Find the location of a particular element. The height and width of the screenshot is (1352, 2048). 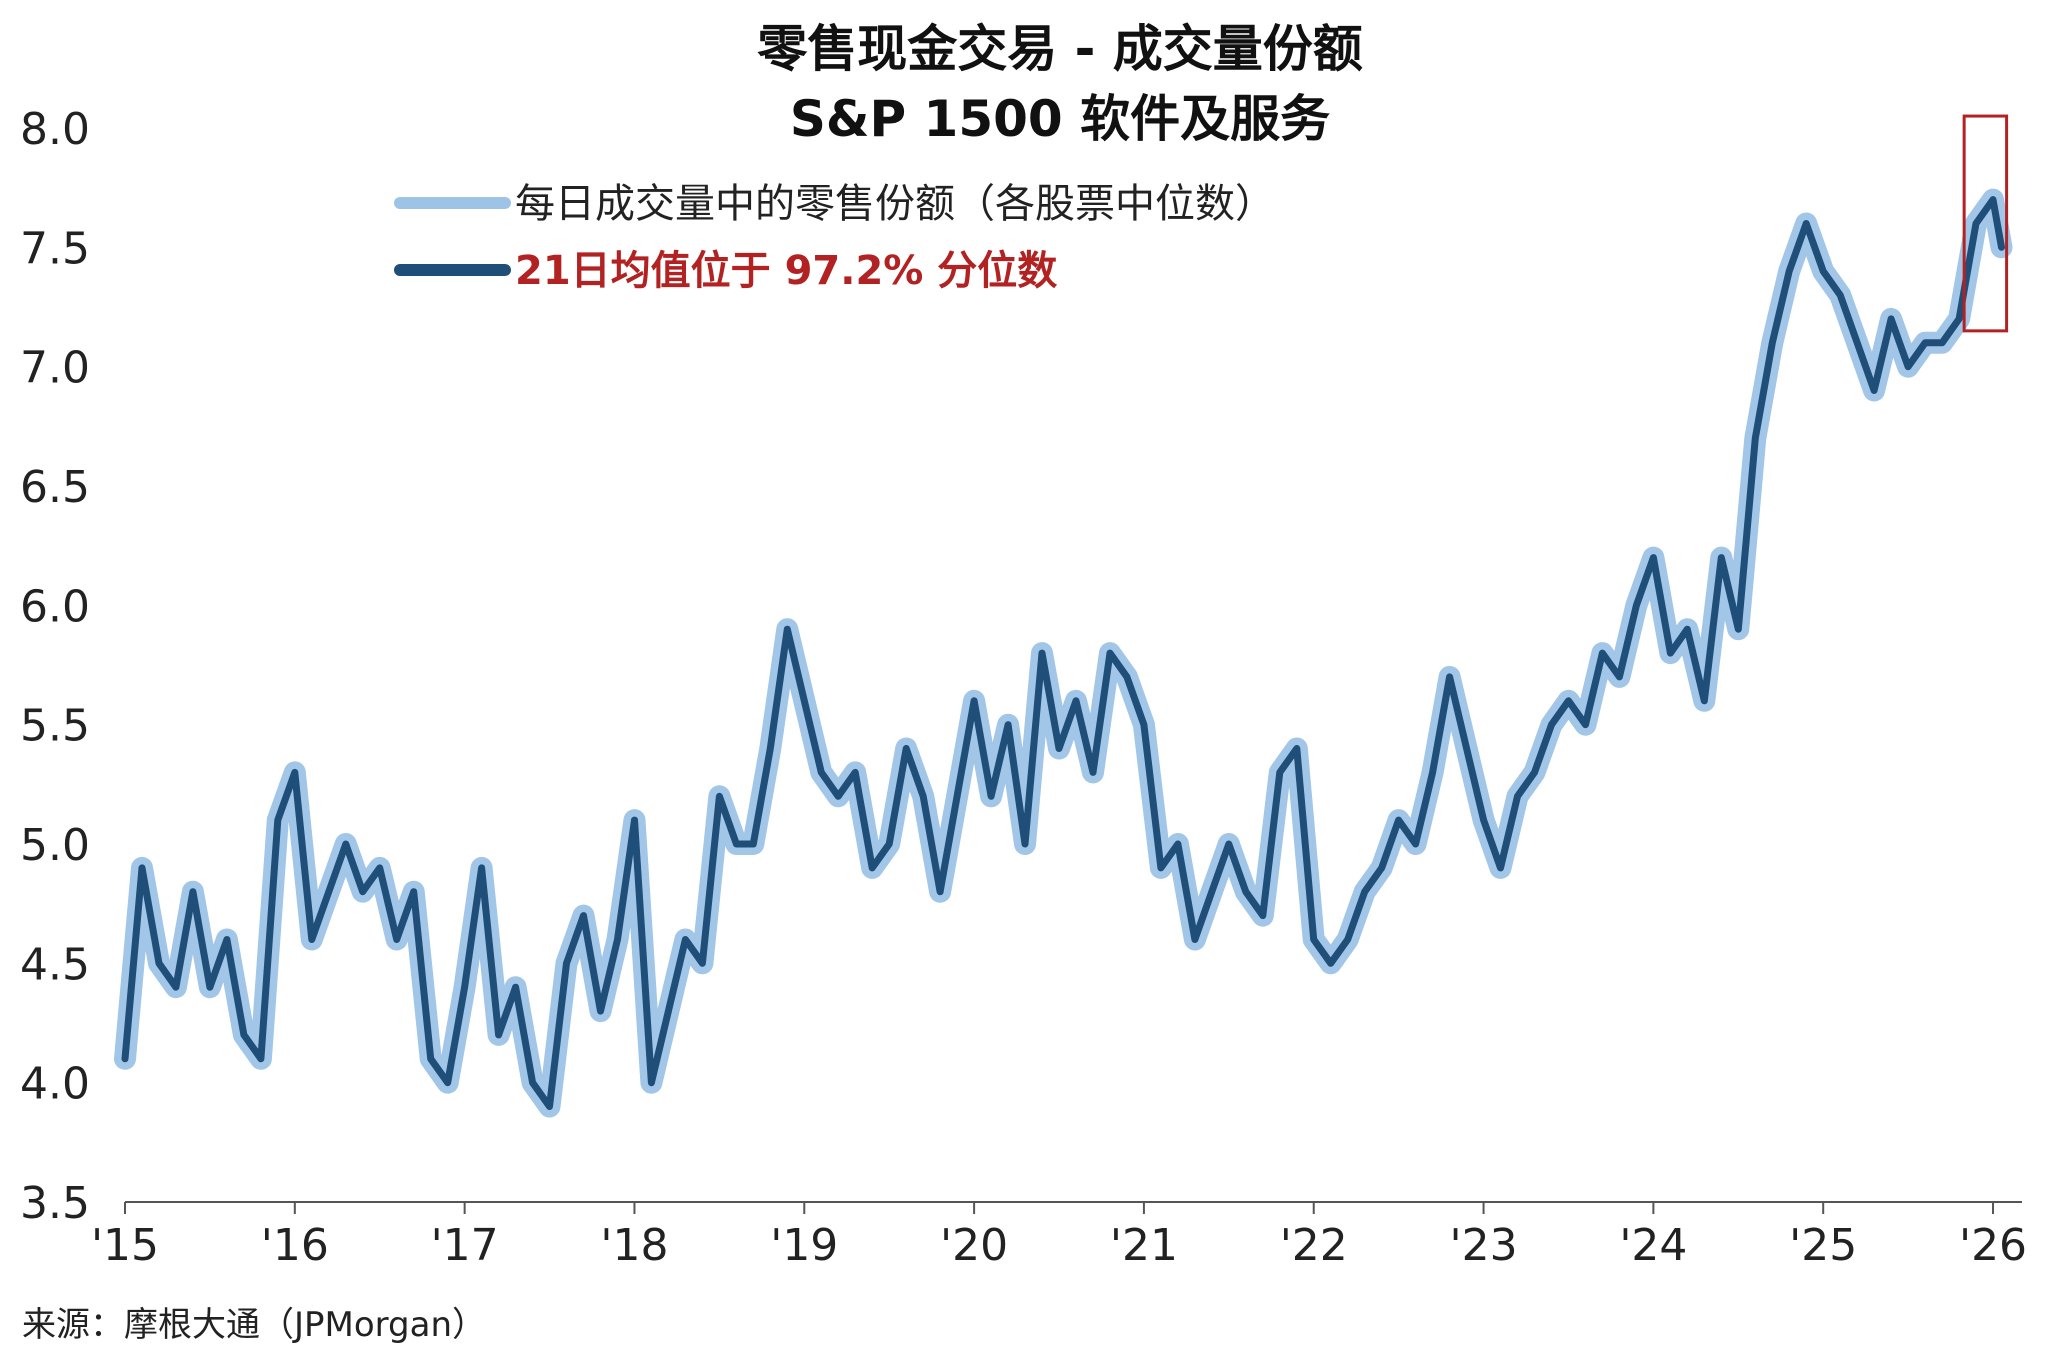

x-tick-label: '26 is located at coordinates (1993, 1245).